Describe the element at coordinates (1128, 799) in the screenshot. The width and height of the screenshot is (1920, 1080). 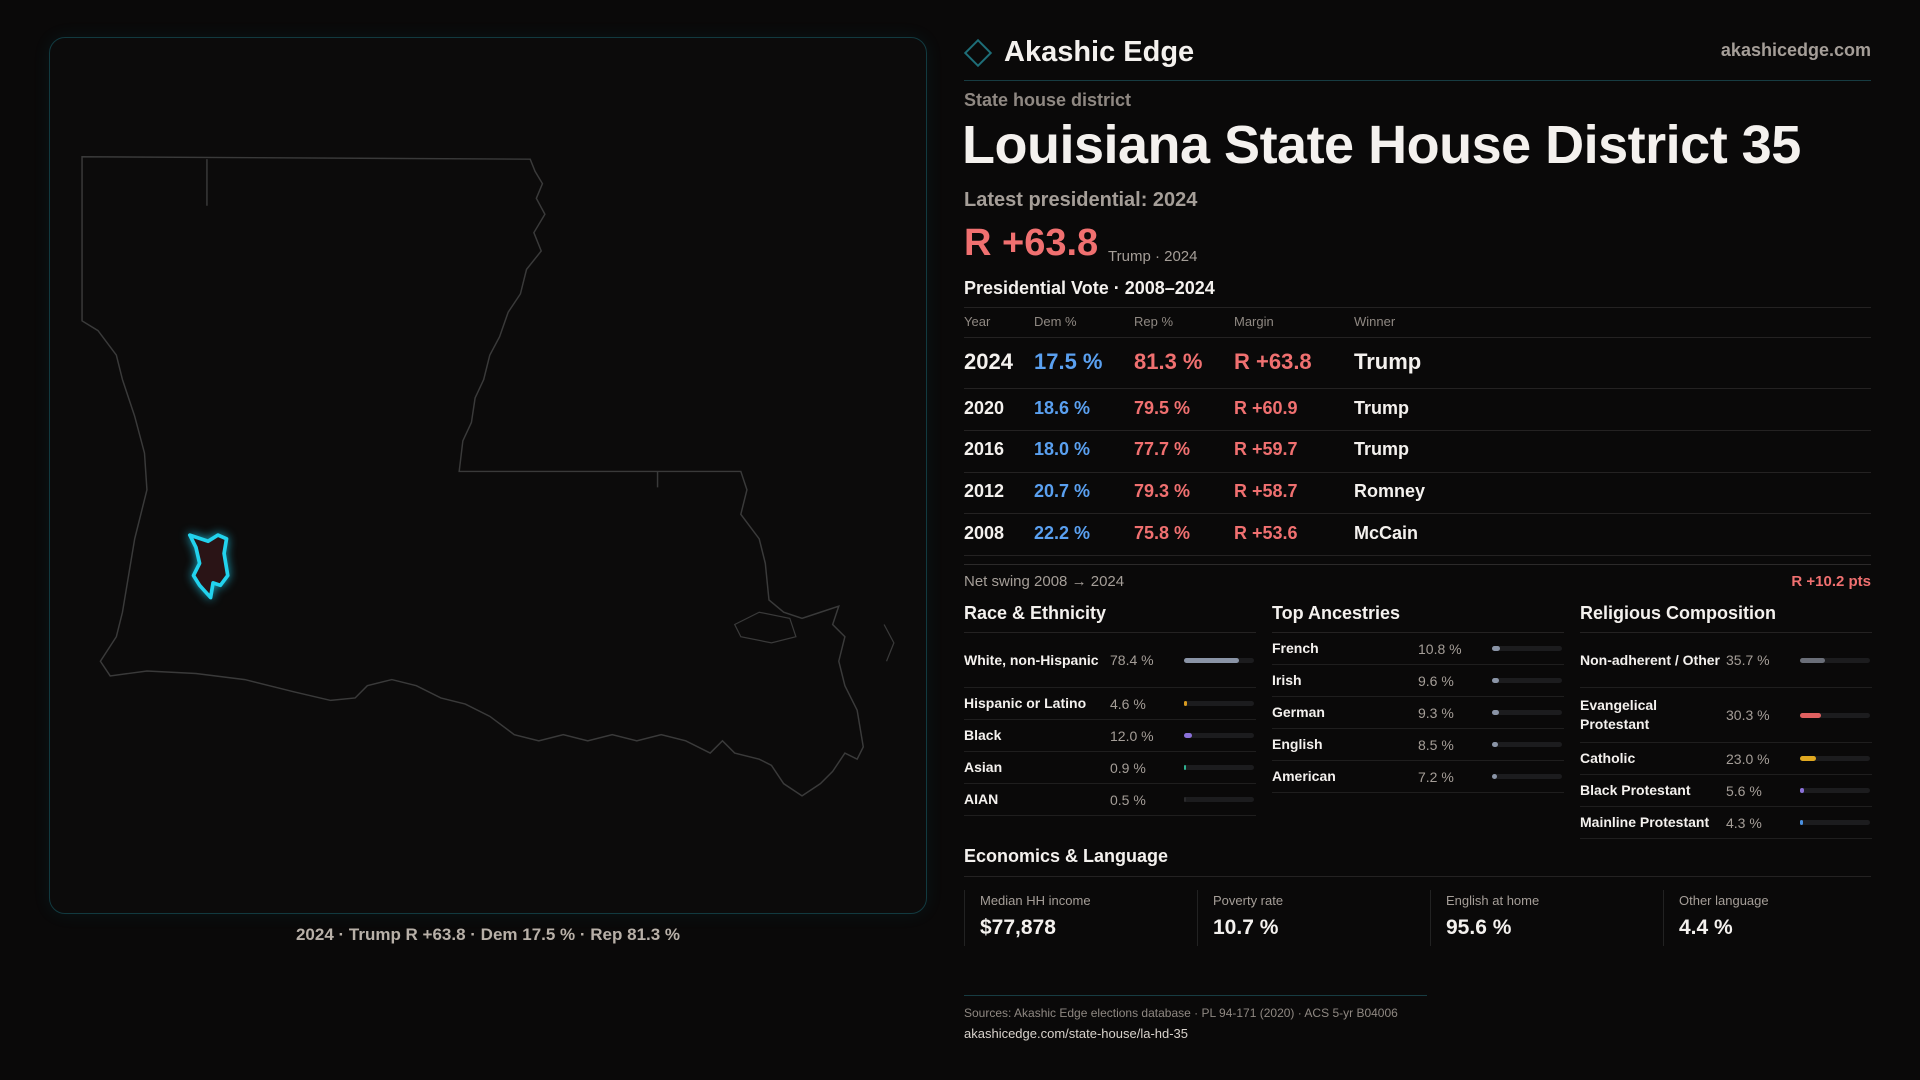
I see `stat-value: 0.5 %` at that location.